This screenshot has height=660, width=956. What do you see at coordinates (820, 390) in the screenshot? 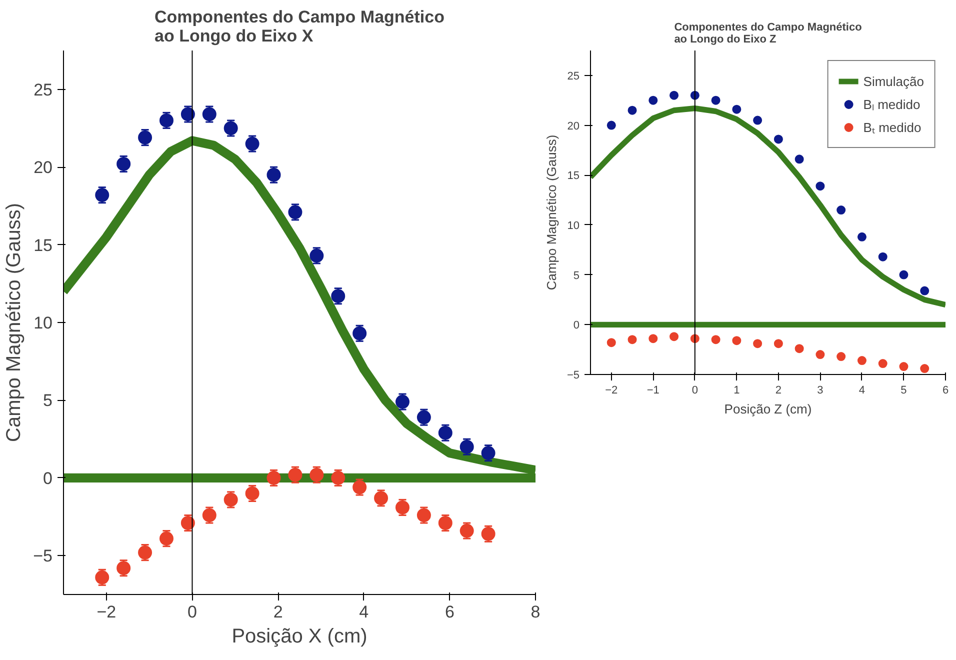
I see `x-tick-label: 3` at bounding box center [820, 390].